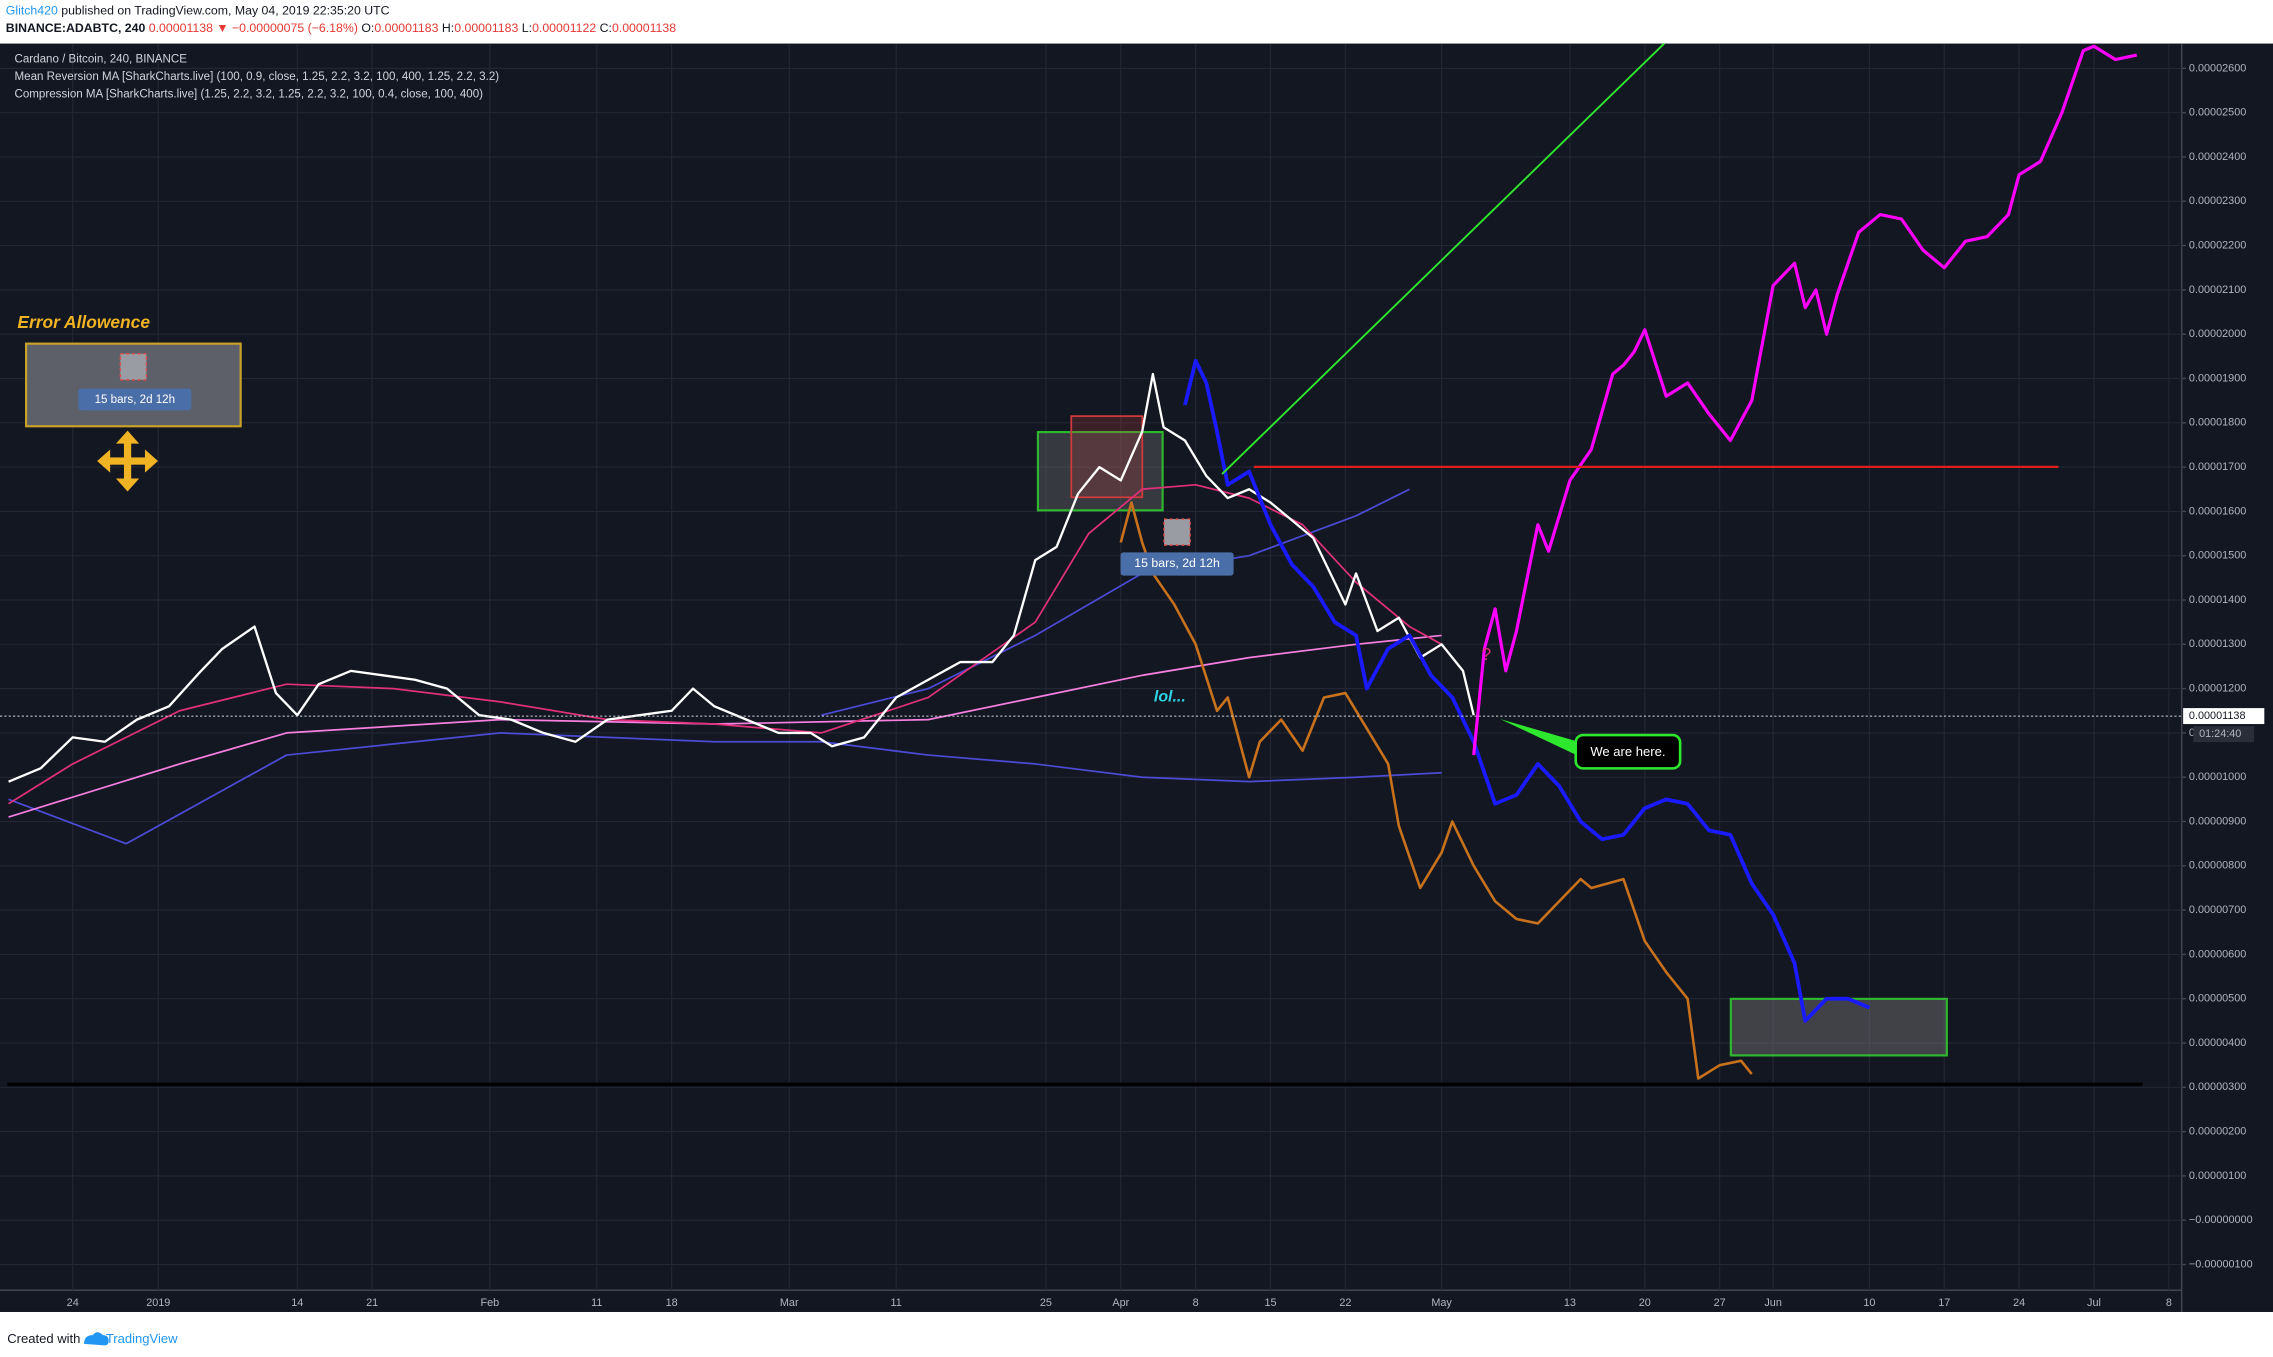 The image size is (2273, 1357). Describe the element at coordinates (1046, 1303) in the screenshot. I see `x-tick-label: 25` at that location.